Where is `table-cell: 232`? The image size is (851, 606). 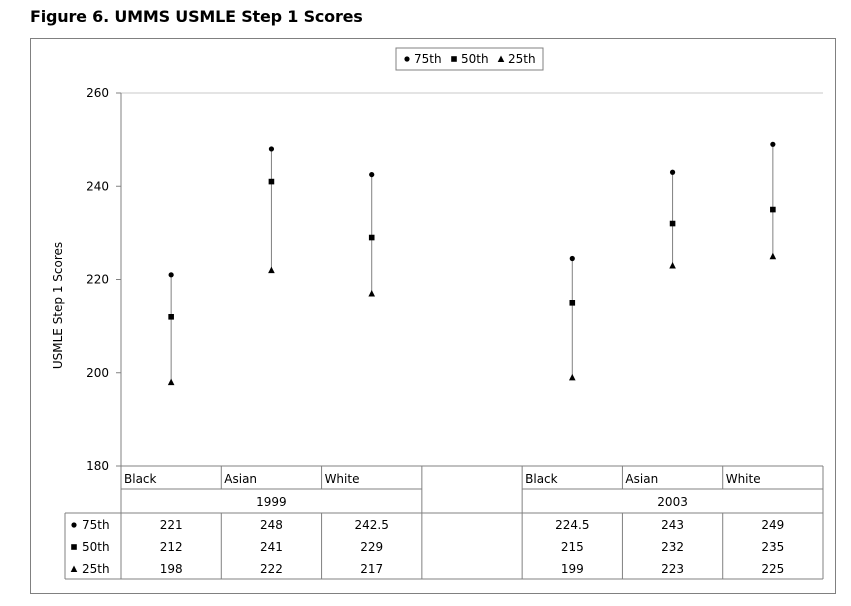 table-cell: 232 is located at coordinates (672, 547).